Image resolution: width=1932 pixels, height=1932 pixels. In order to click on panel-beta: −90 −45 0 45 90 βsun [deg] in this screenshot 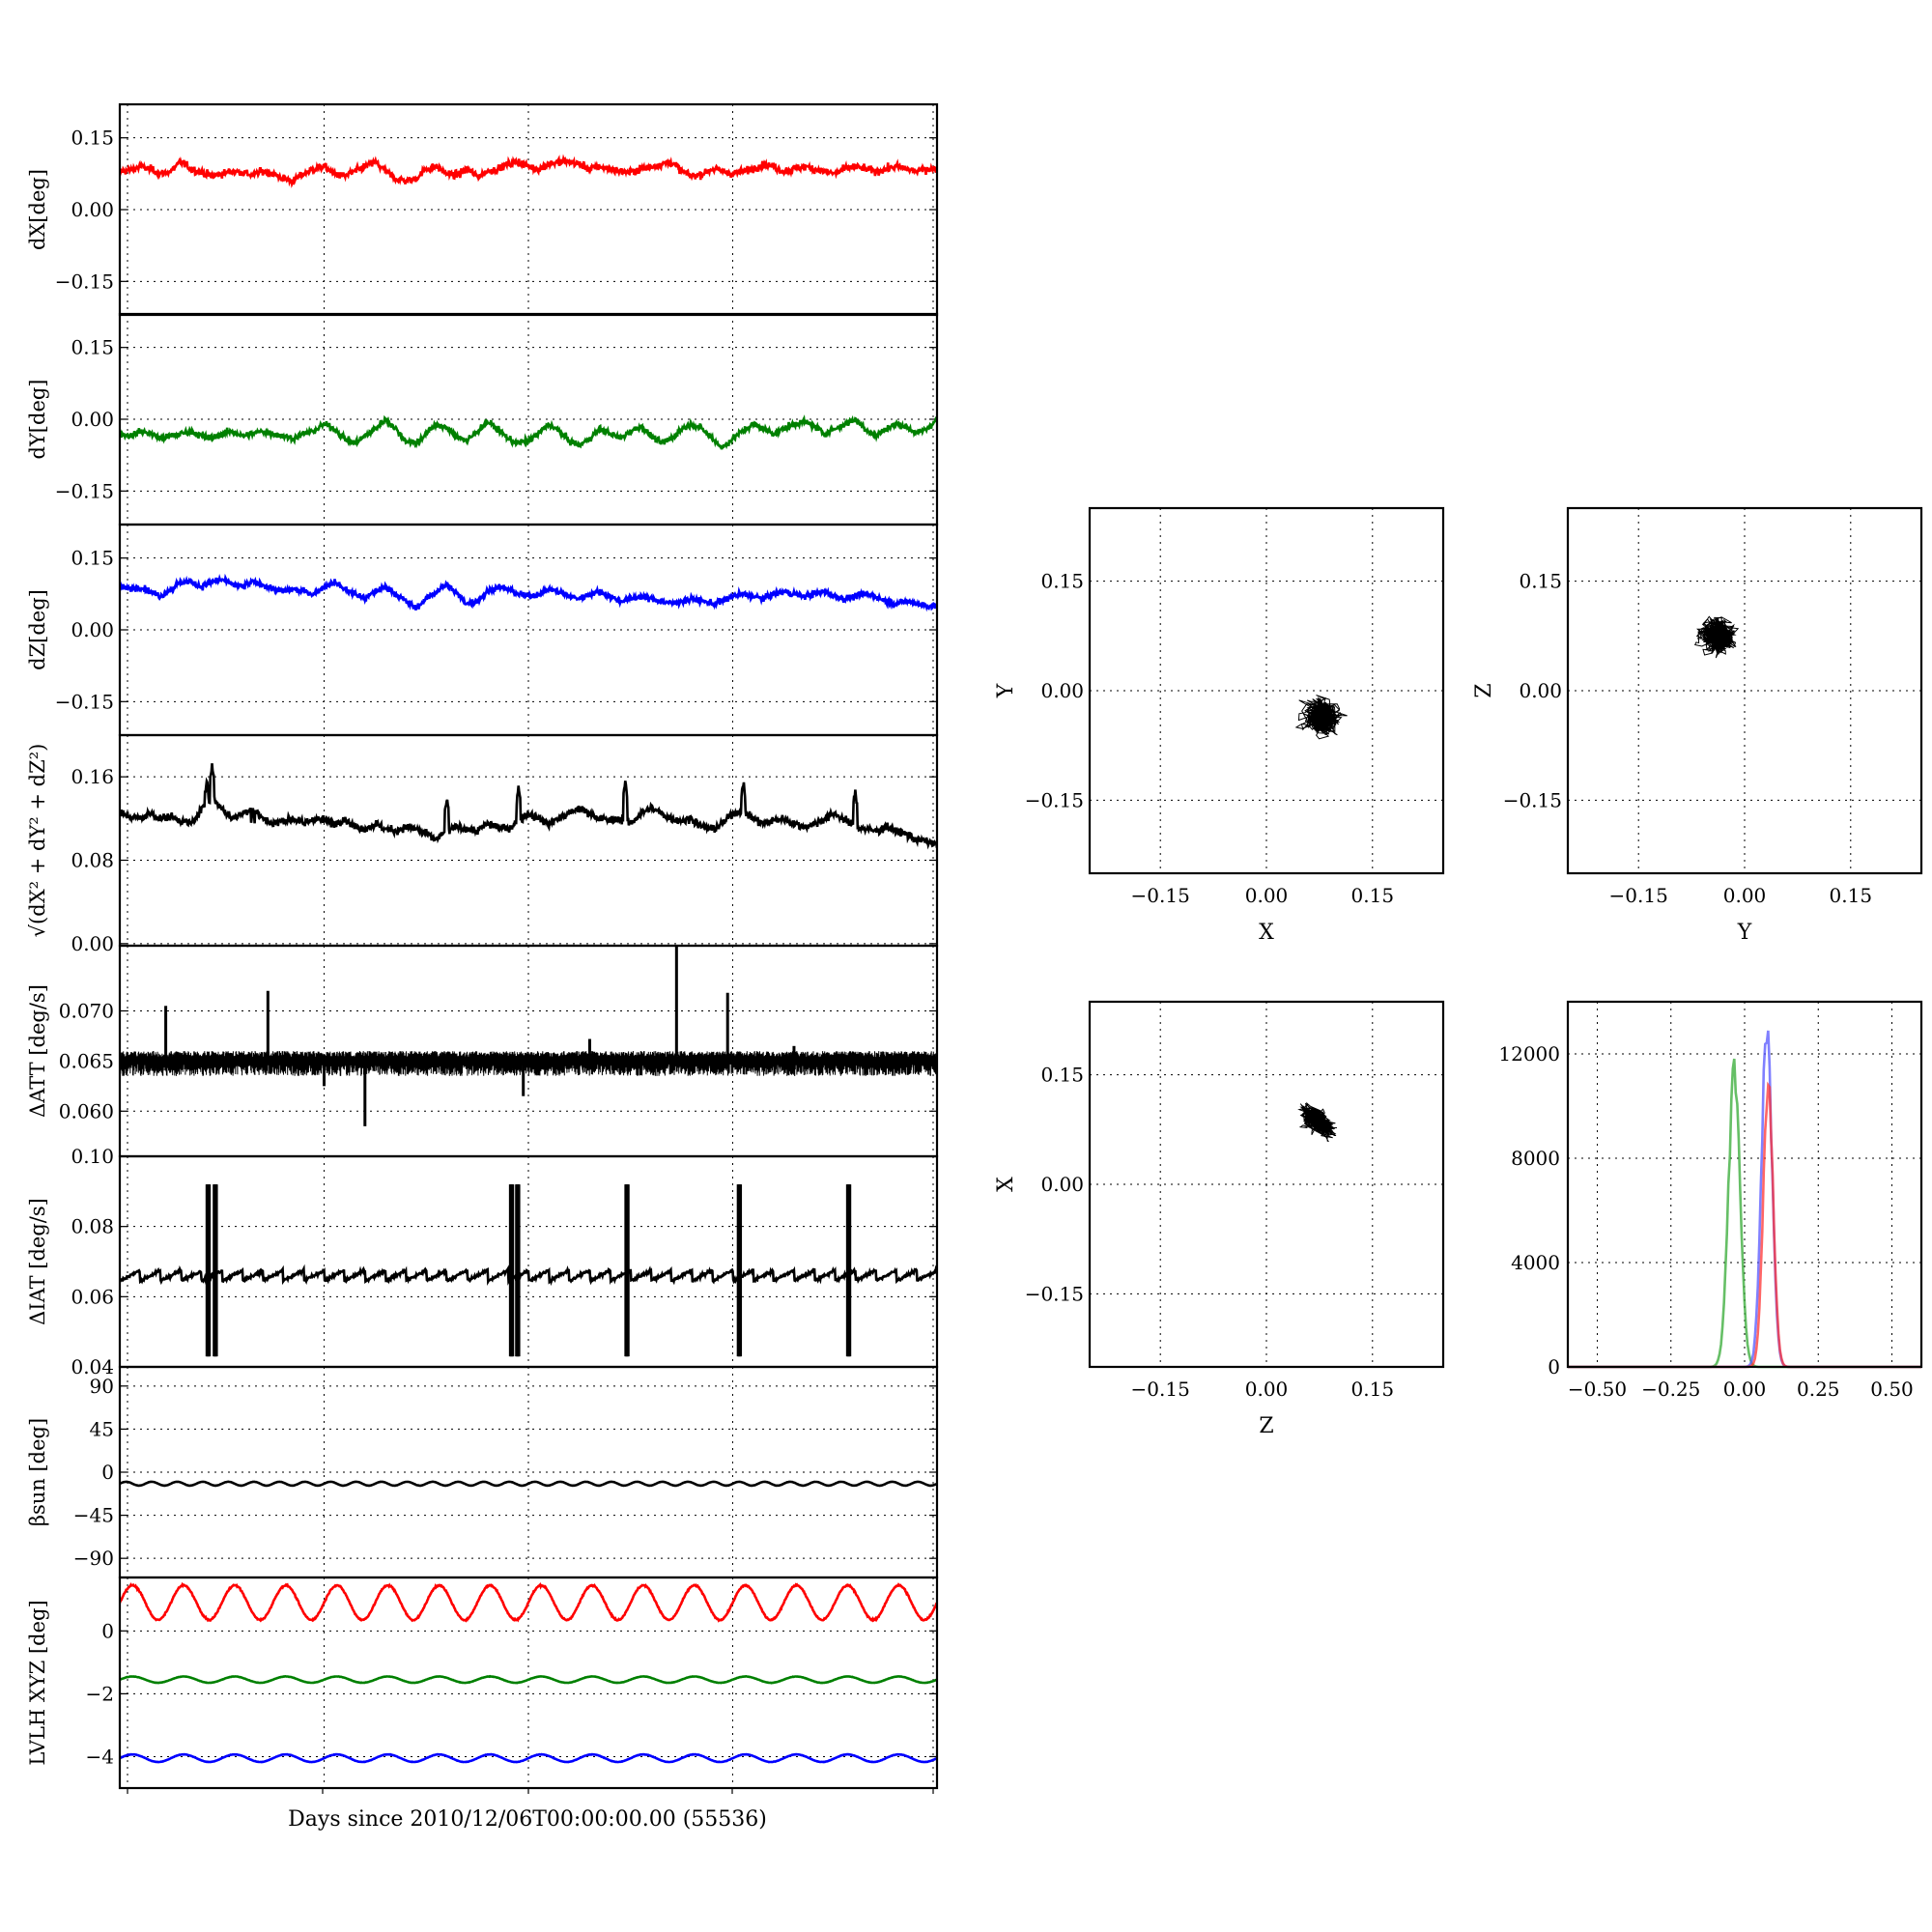, I will do `click(482, 1472)`.